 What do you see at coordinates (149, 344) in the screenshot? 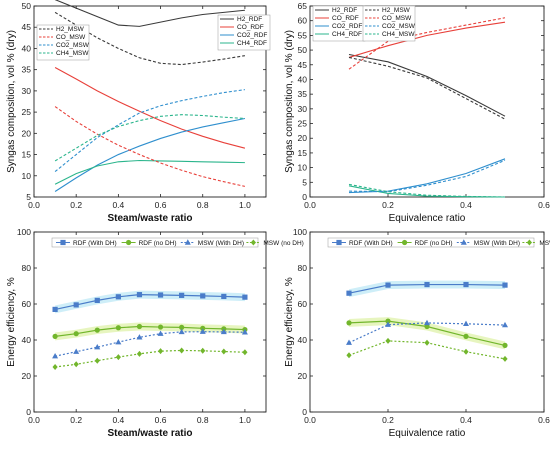
I see `series-line-msw-with-dh-` at bounding box center [149, 344].